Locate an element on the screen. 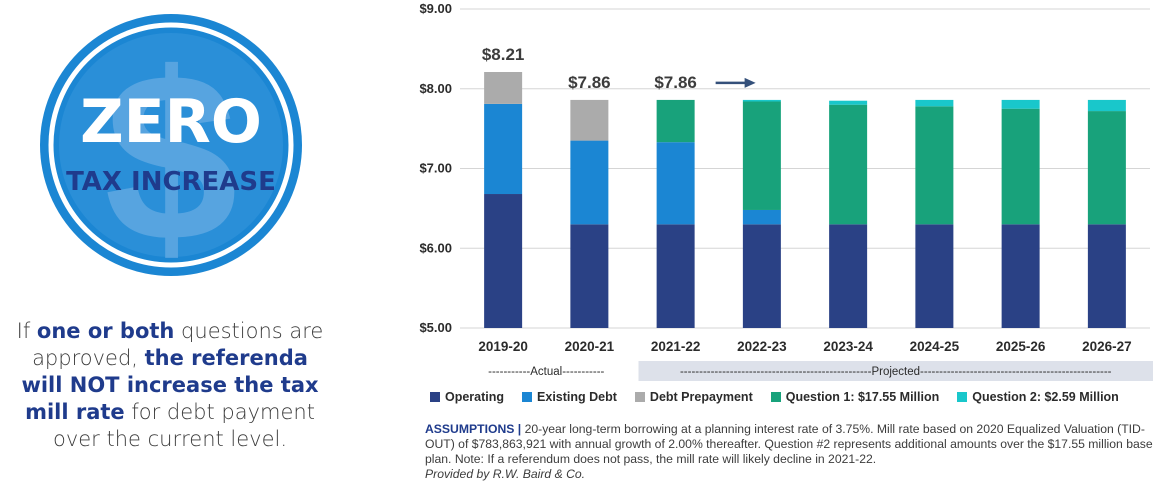 This screenshot has height=497, width=1160. x-tick-label: 2025-26 is located at coordinates (1021, 346).